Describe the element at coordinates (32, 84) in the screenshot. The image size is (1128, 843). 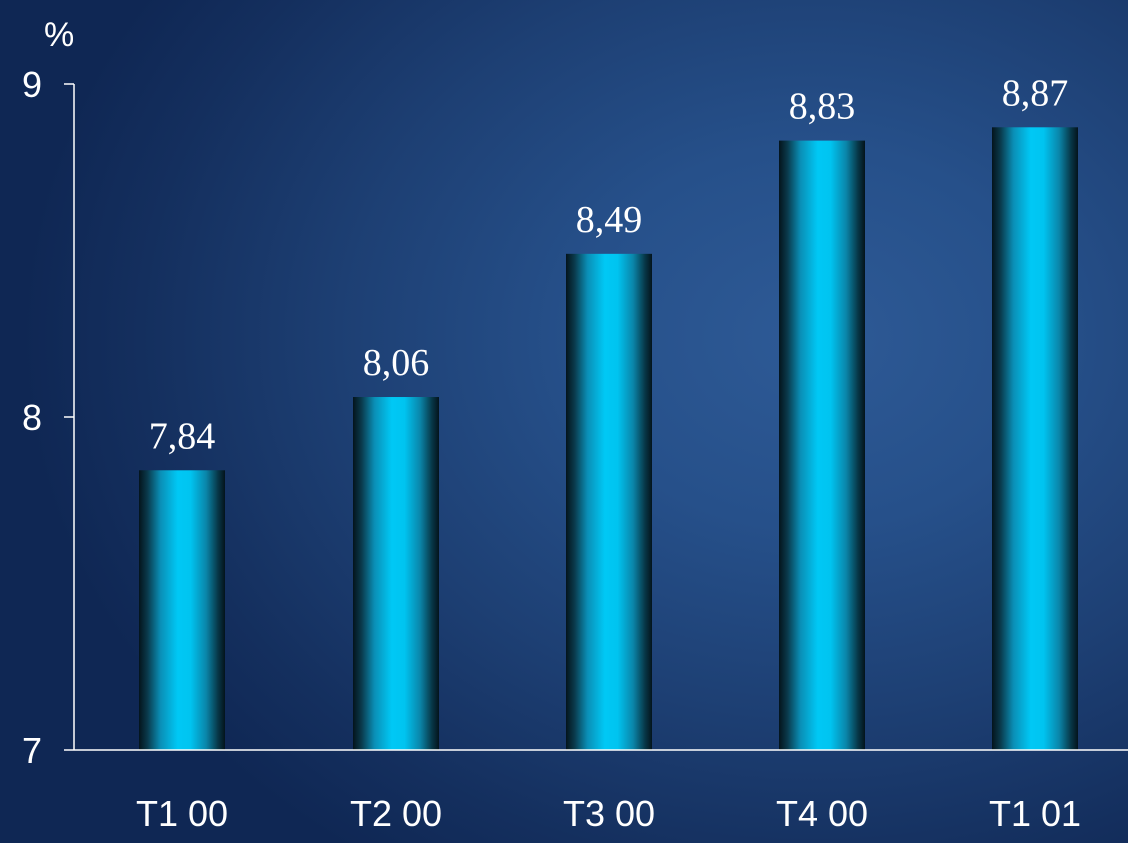
I see `y-tick-label: 9` at that location.